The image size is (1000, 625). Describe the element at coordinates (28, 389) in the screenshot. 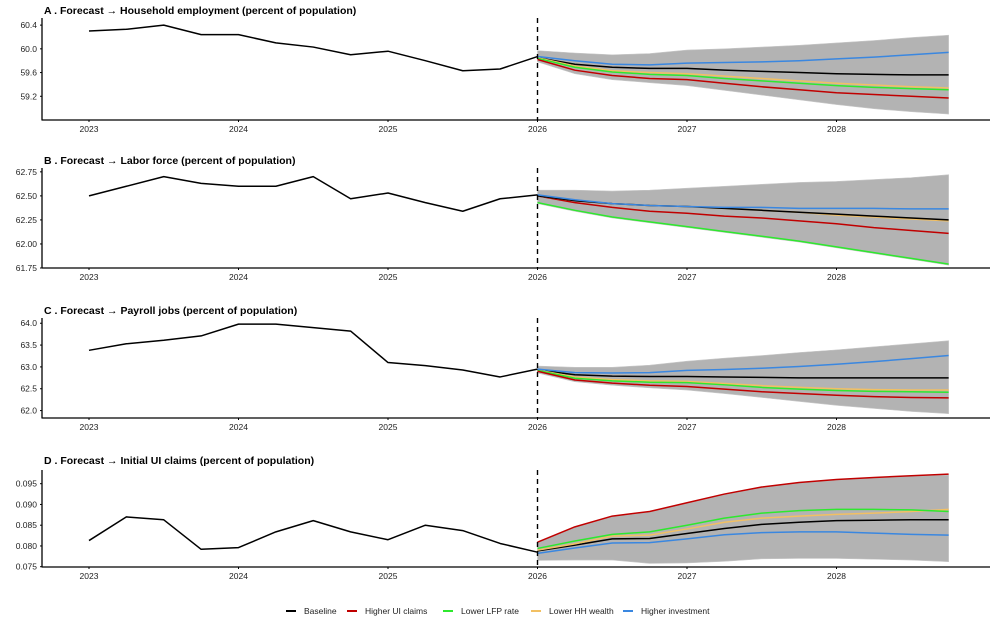

I see `y-tick-label: 62.5` at that location.